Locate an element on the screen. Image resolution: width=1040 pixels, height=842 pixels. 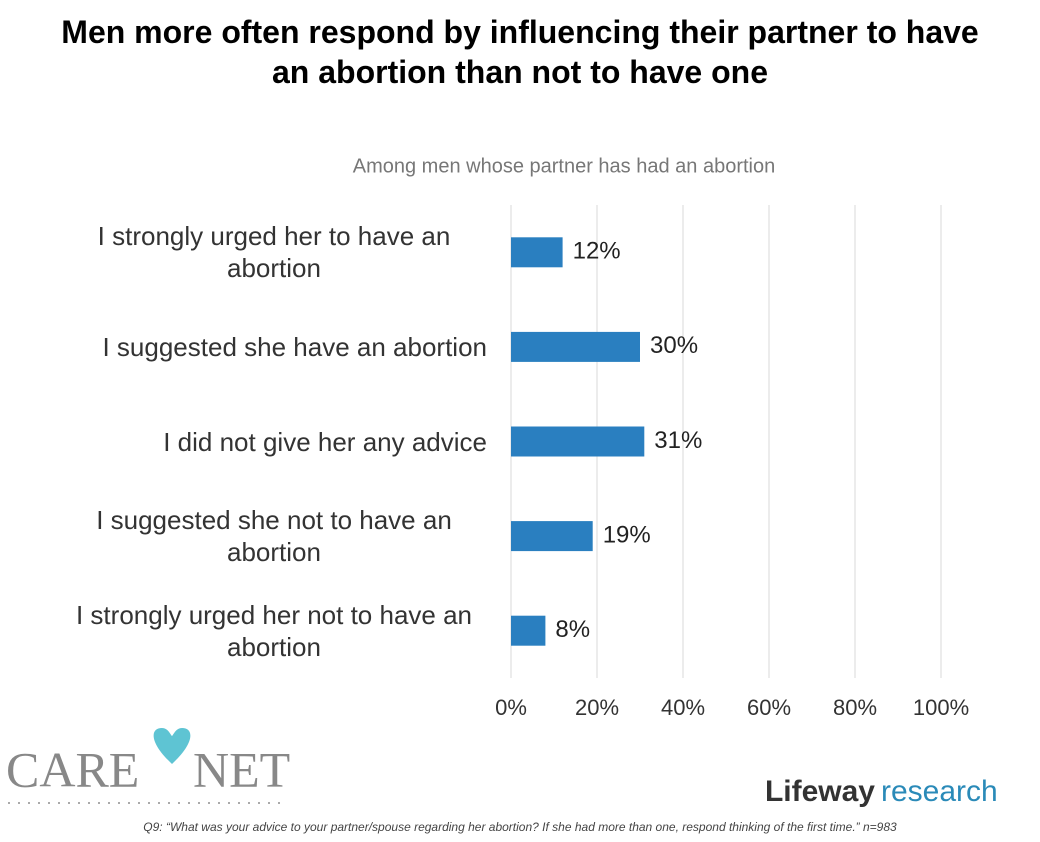
x-tick-label: 60% is located at coordinates (769, 707).